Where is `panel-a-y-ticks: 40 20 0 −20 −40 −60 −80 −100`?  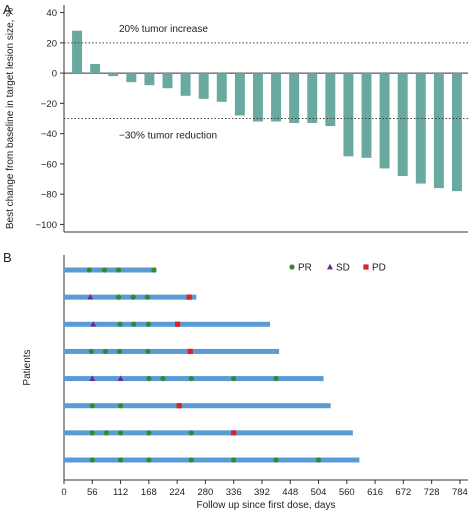 panel-a-y-ticks: 40 20 0 −20 −40 −60 −80 −100 is located at coordinates (50, 119).